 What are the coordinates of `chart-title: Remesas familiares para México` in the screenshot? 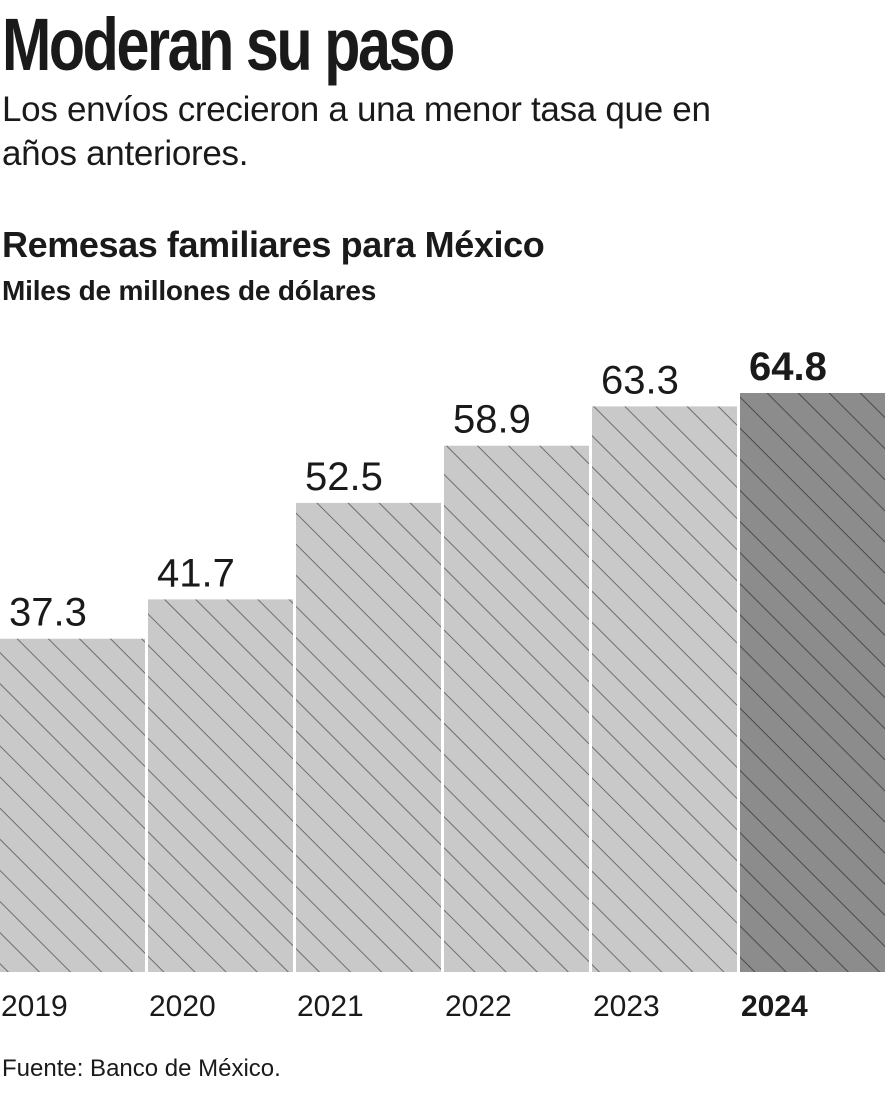 It's located at (273, 244).